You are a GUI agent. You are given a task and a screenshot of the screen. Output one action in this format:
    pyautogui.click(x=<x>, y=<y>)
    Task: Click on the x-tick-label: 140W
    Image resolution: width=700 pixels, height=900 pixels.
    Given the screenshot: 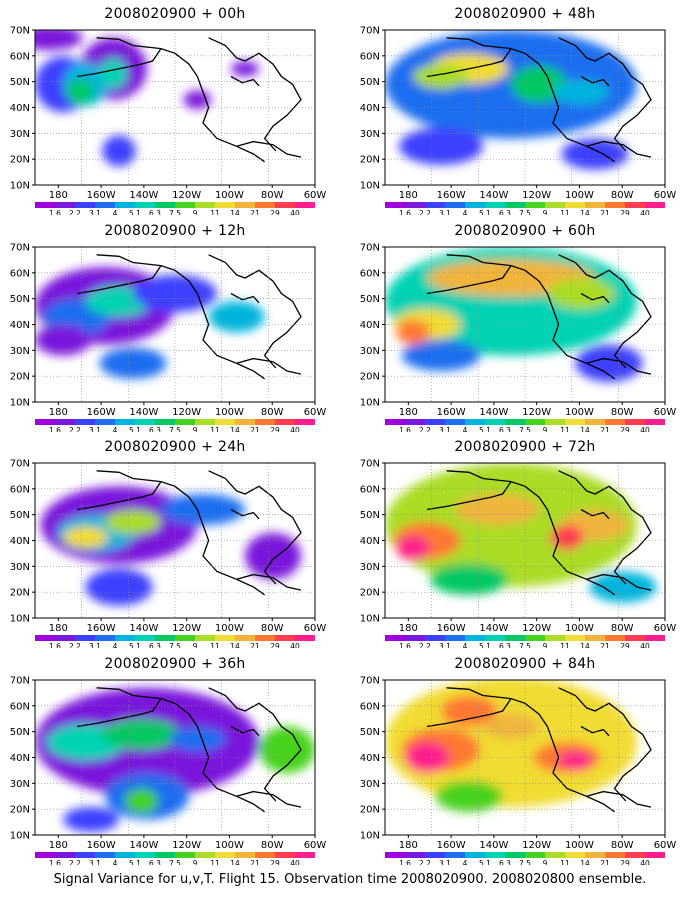 What is the action you would take?
    pyautogui.click(x=493, y=845)
    